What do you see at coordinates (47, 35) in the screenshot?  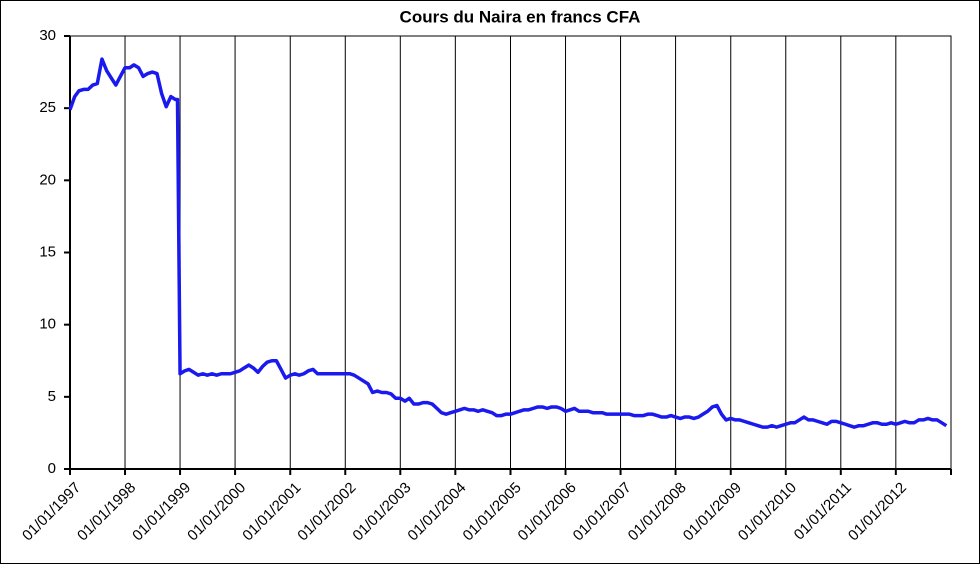 I see `y-tick-label: 30` at bounding box center [47, 35].